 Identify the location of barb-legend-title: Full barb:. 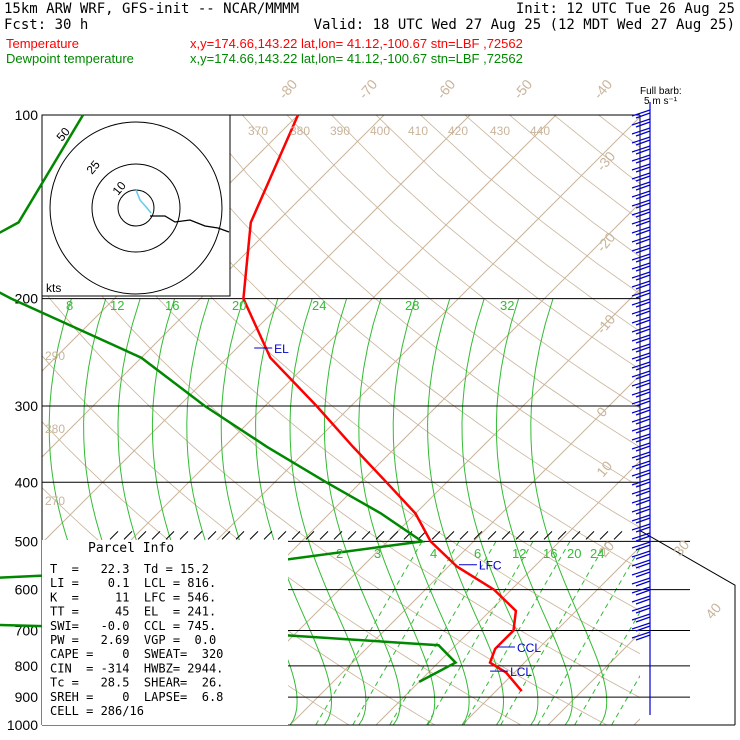
(661, 91).